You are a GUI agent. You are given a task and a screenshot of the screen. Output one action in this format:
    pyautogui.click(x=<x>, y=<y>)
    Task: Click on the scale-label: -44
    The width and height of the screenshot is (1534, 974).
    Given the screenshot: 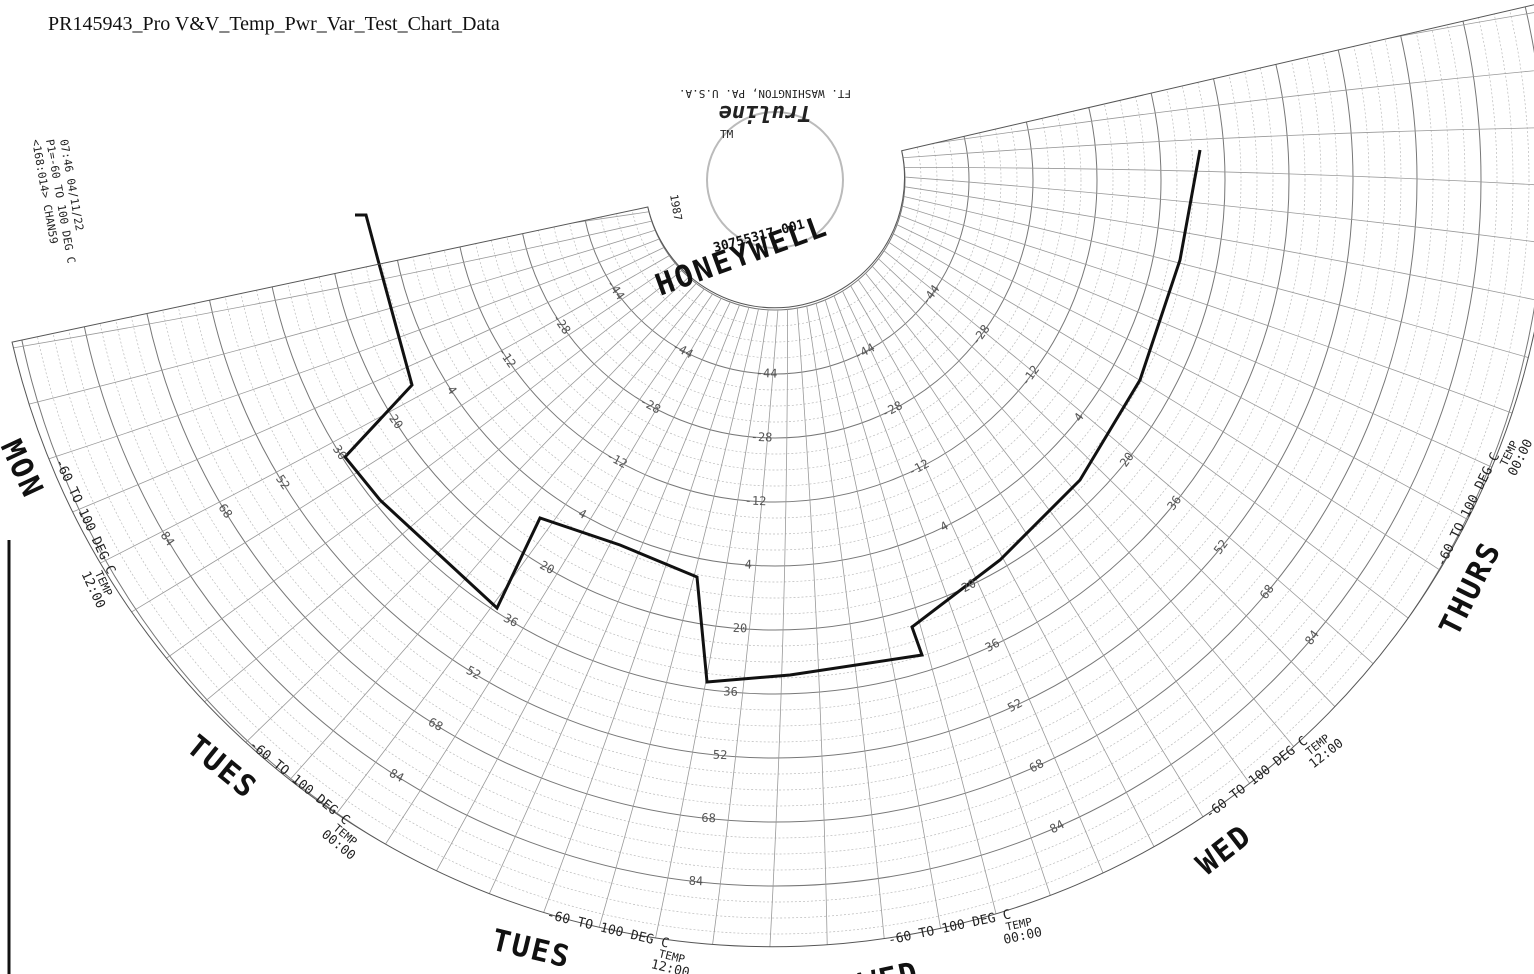 What is the action you would take?
    pyautogui.click(x=766, y=373)
    